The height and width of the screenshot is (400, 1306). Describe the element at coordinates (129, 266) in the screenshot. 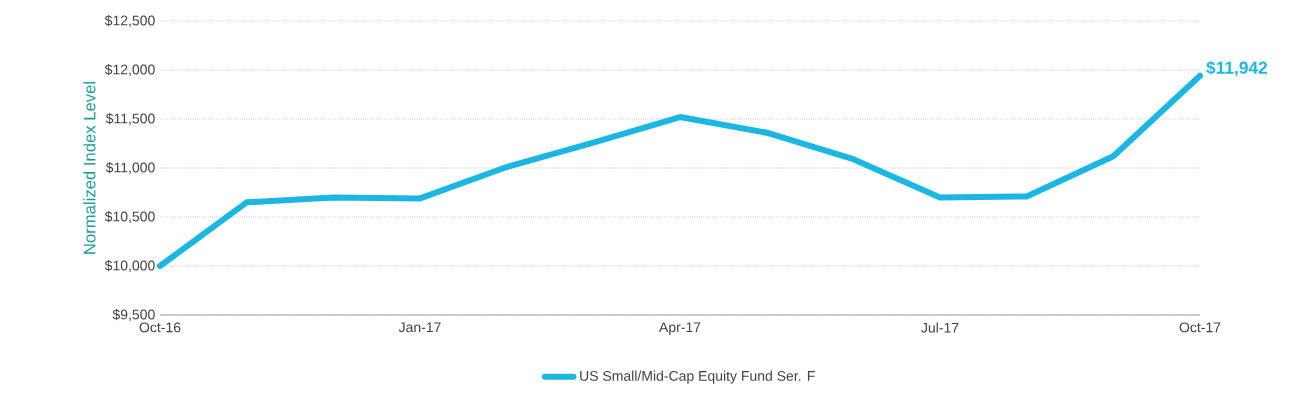

I see `y-tick-label: $10,000` at that location.